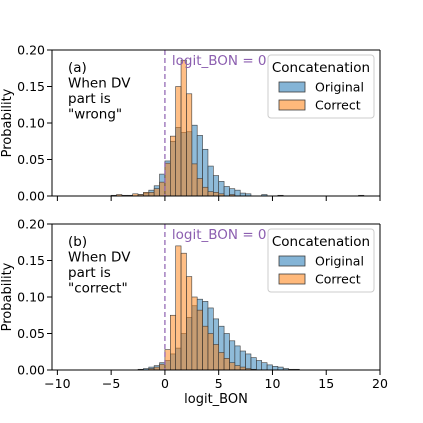  I want to click on x-axis-title: logit_BON, so click(216, 399).